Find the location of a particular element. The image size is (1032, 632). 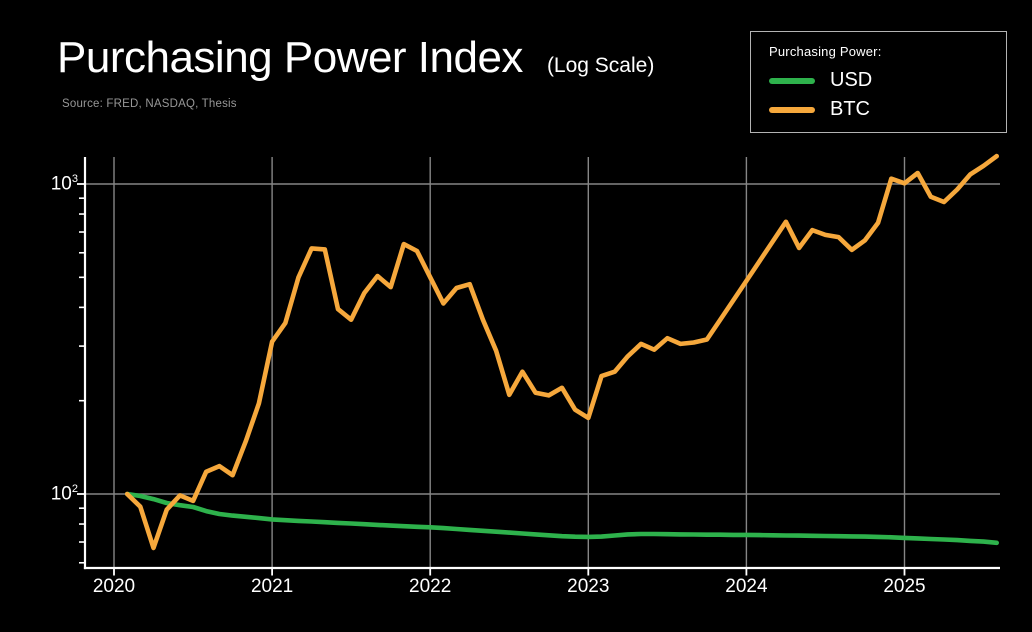

legend-item-btc: BTC is located at coordinates (878, 109).